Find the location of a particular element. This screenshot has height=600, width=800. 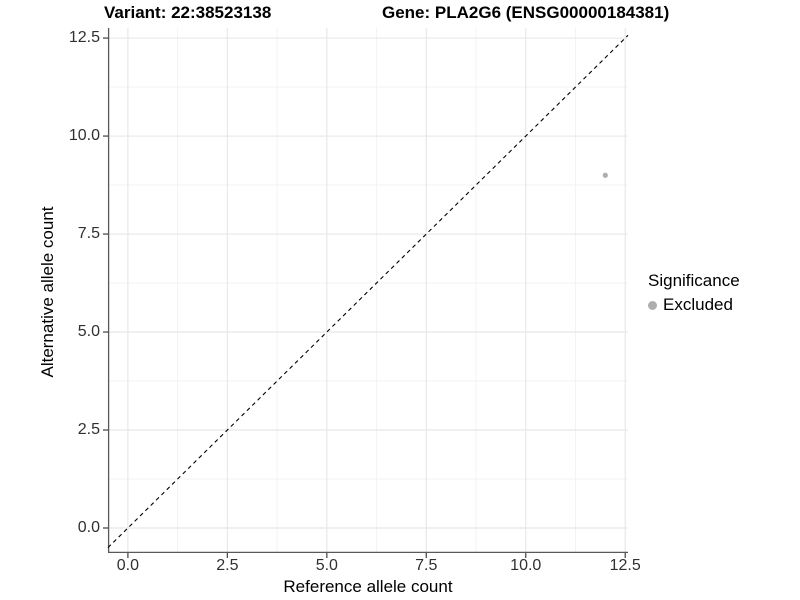

legend-item-label: Excluded is located at coordinates (698, 304).